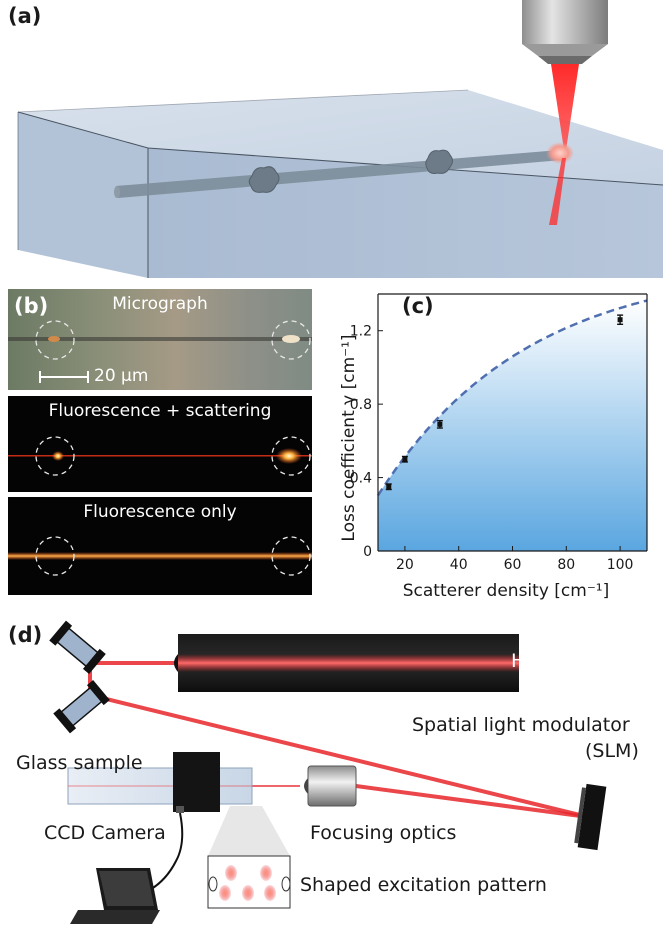 The image size is (663, 927). I want to click on ccd-camera, so click(196, 782).